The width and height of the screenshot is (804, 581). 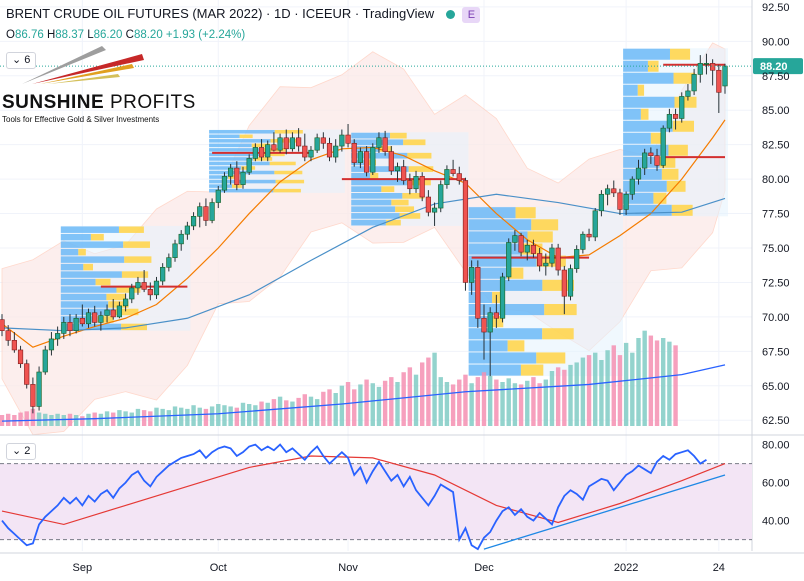 I want to click on indicator-toggle-main: ⌄ 6, so click(x=21, y=60).